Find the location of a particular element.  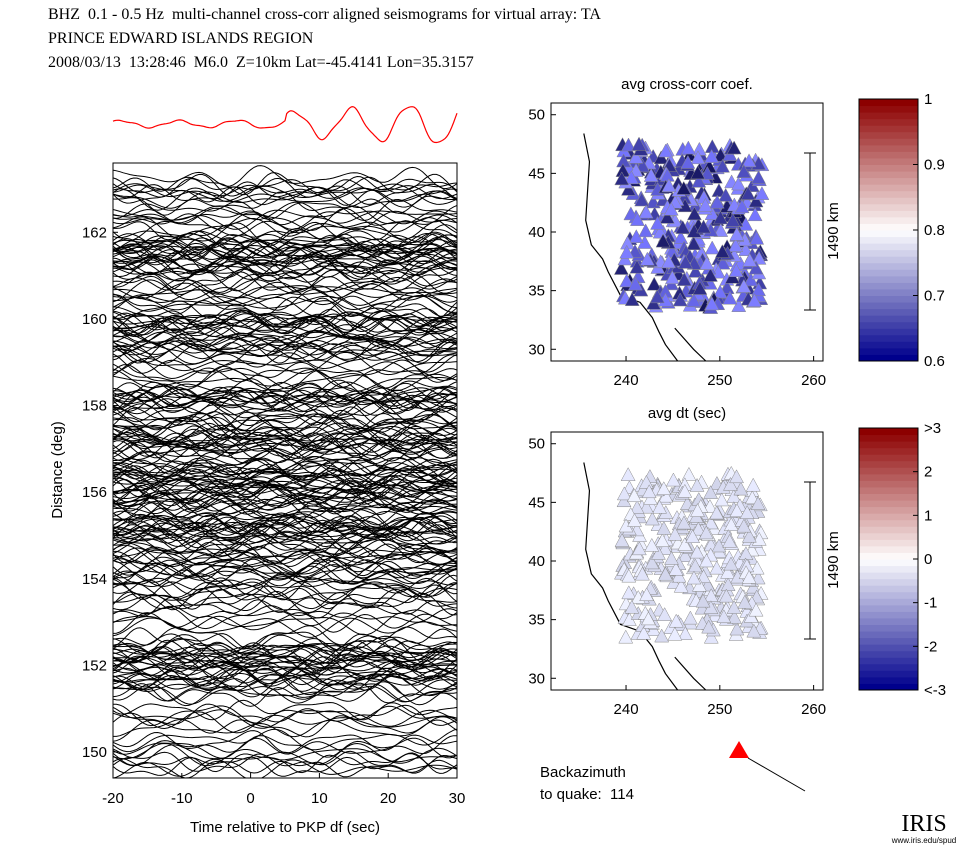

map-y-tick-label: 45 is located at coordinates (536, 502).